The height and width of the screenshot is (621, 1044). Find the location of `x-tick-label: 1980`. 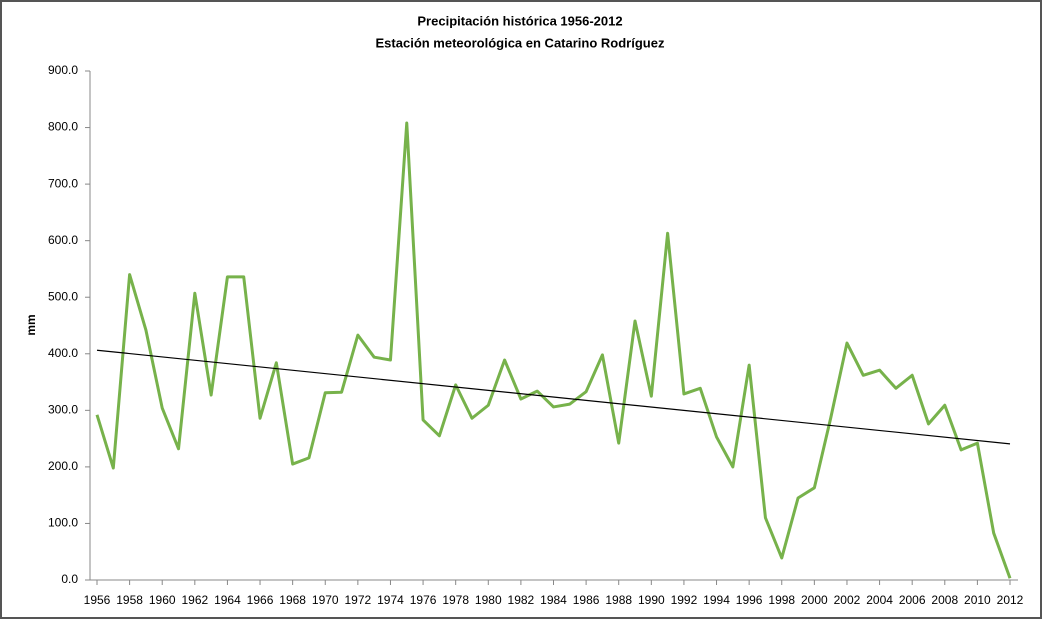

x-tick-label: 1980 is located at coordinates (488, 600).